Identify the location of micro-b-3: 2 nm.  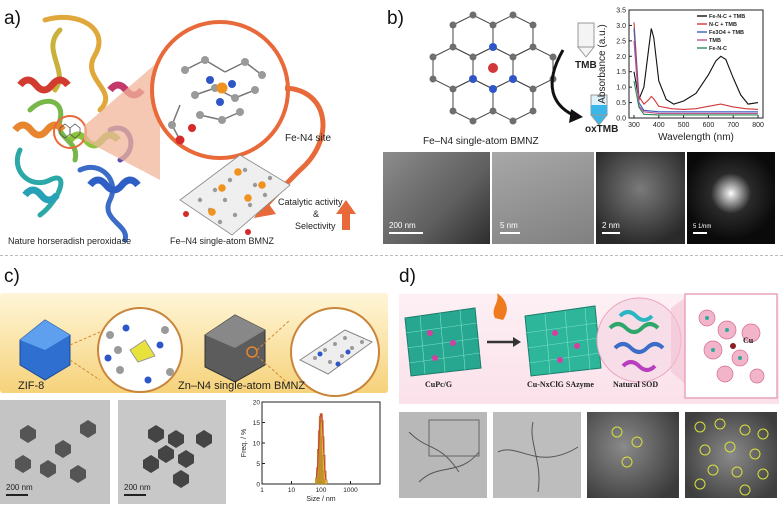
(640, 198).